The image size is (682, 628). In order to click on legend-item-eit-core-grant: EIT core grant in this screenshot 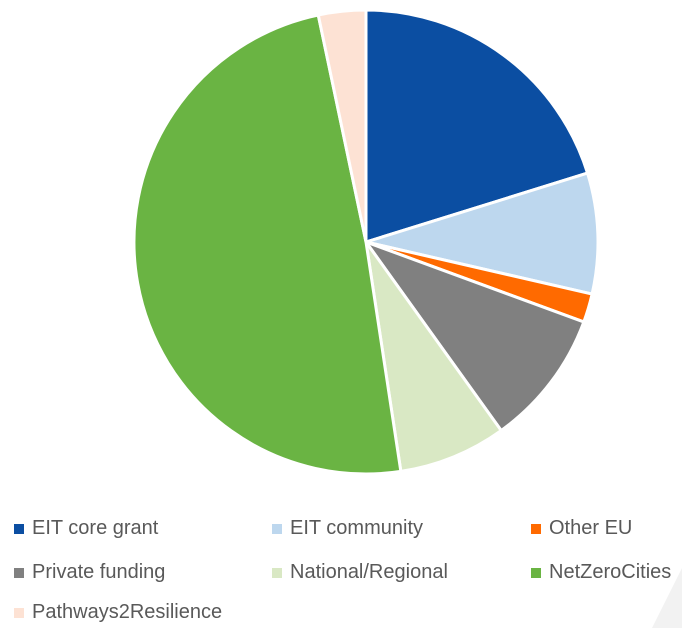, I will do `click(86, 528)`.